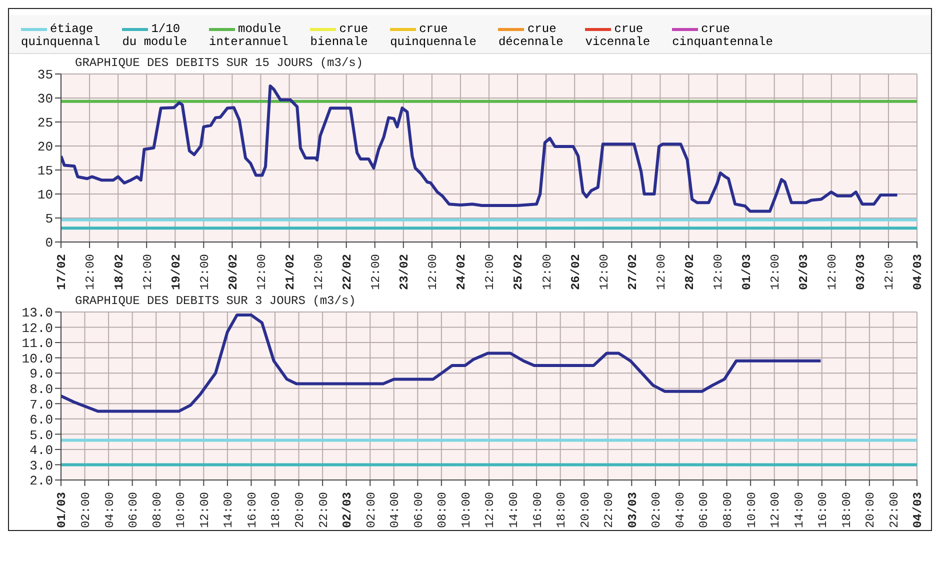  Describe the element at coordinates (45, 99) in the screenshot. I see `y-tick-label: 30` at that location.